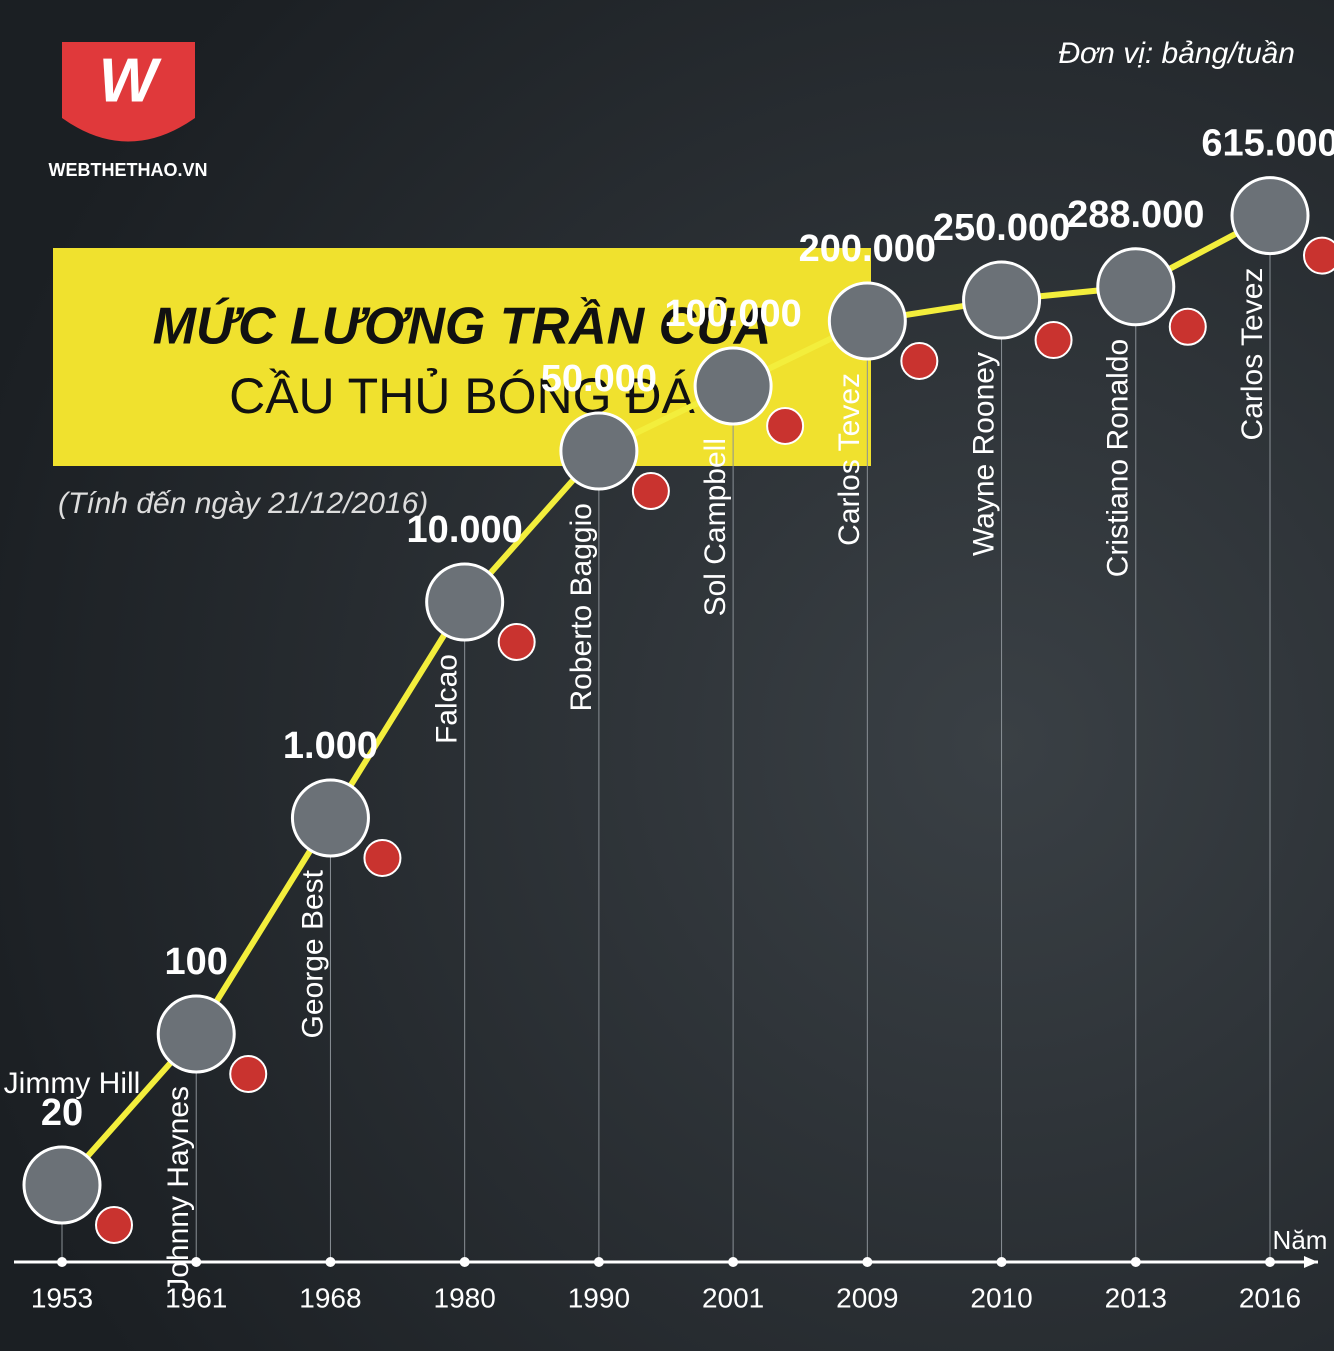 This screenshot has width=1334, height=1351. Describe the element at coordinates (732, 314) in the screenshot. I see `value-label: 100.000` at that location.